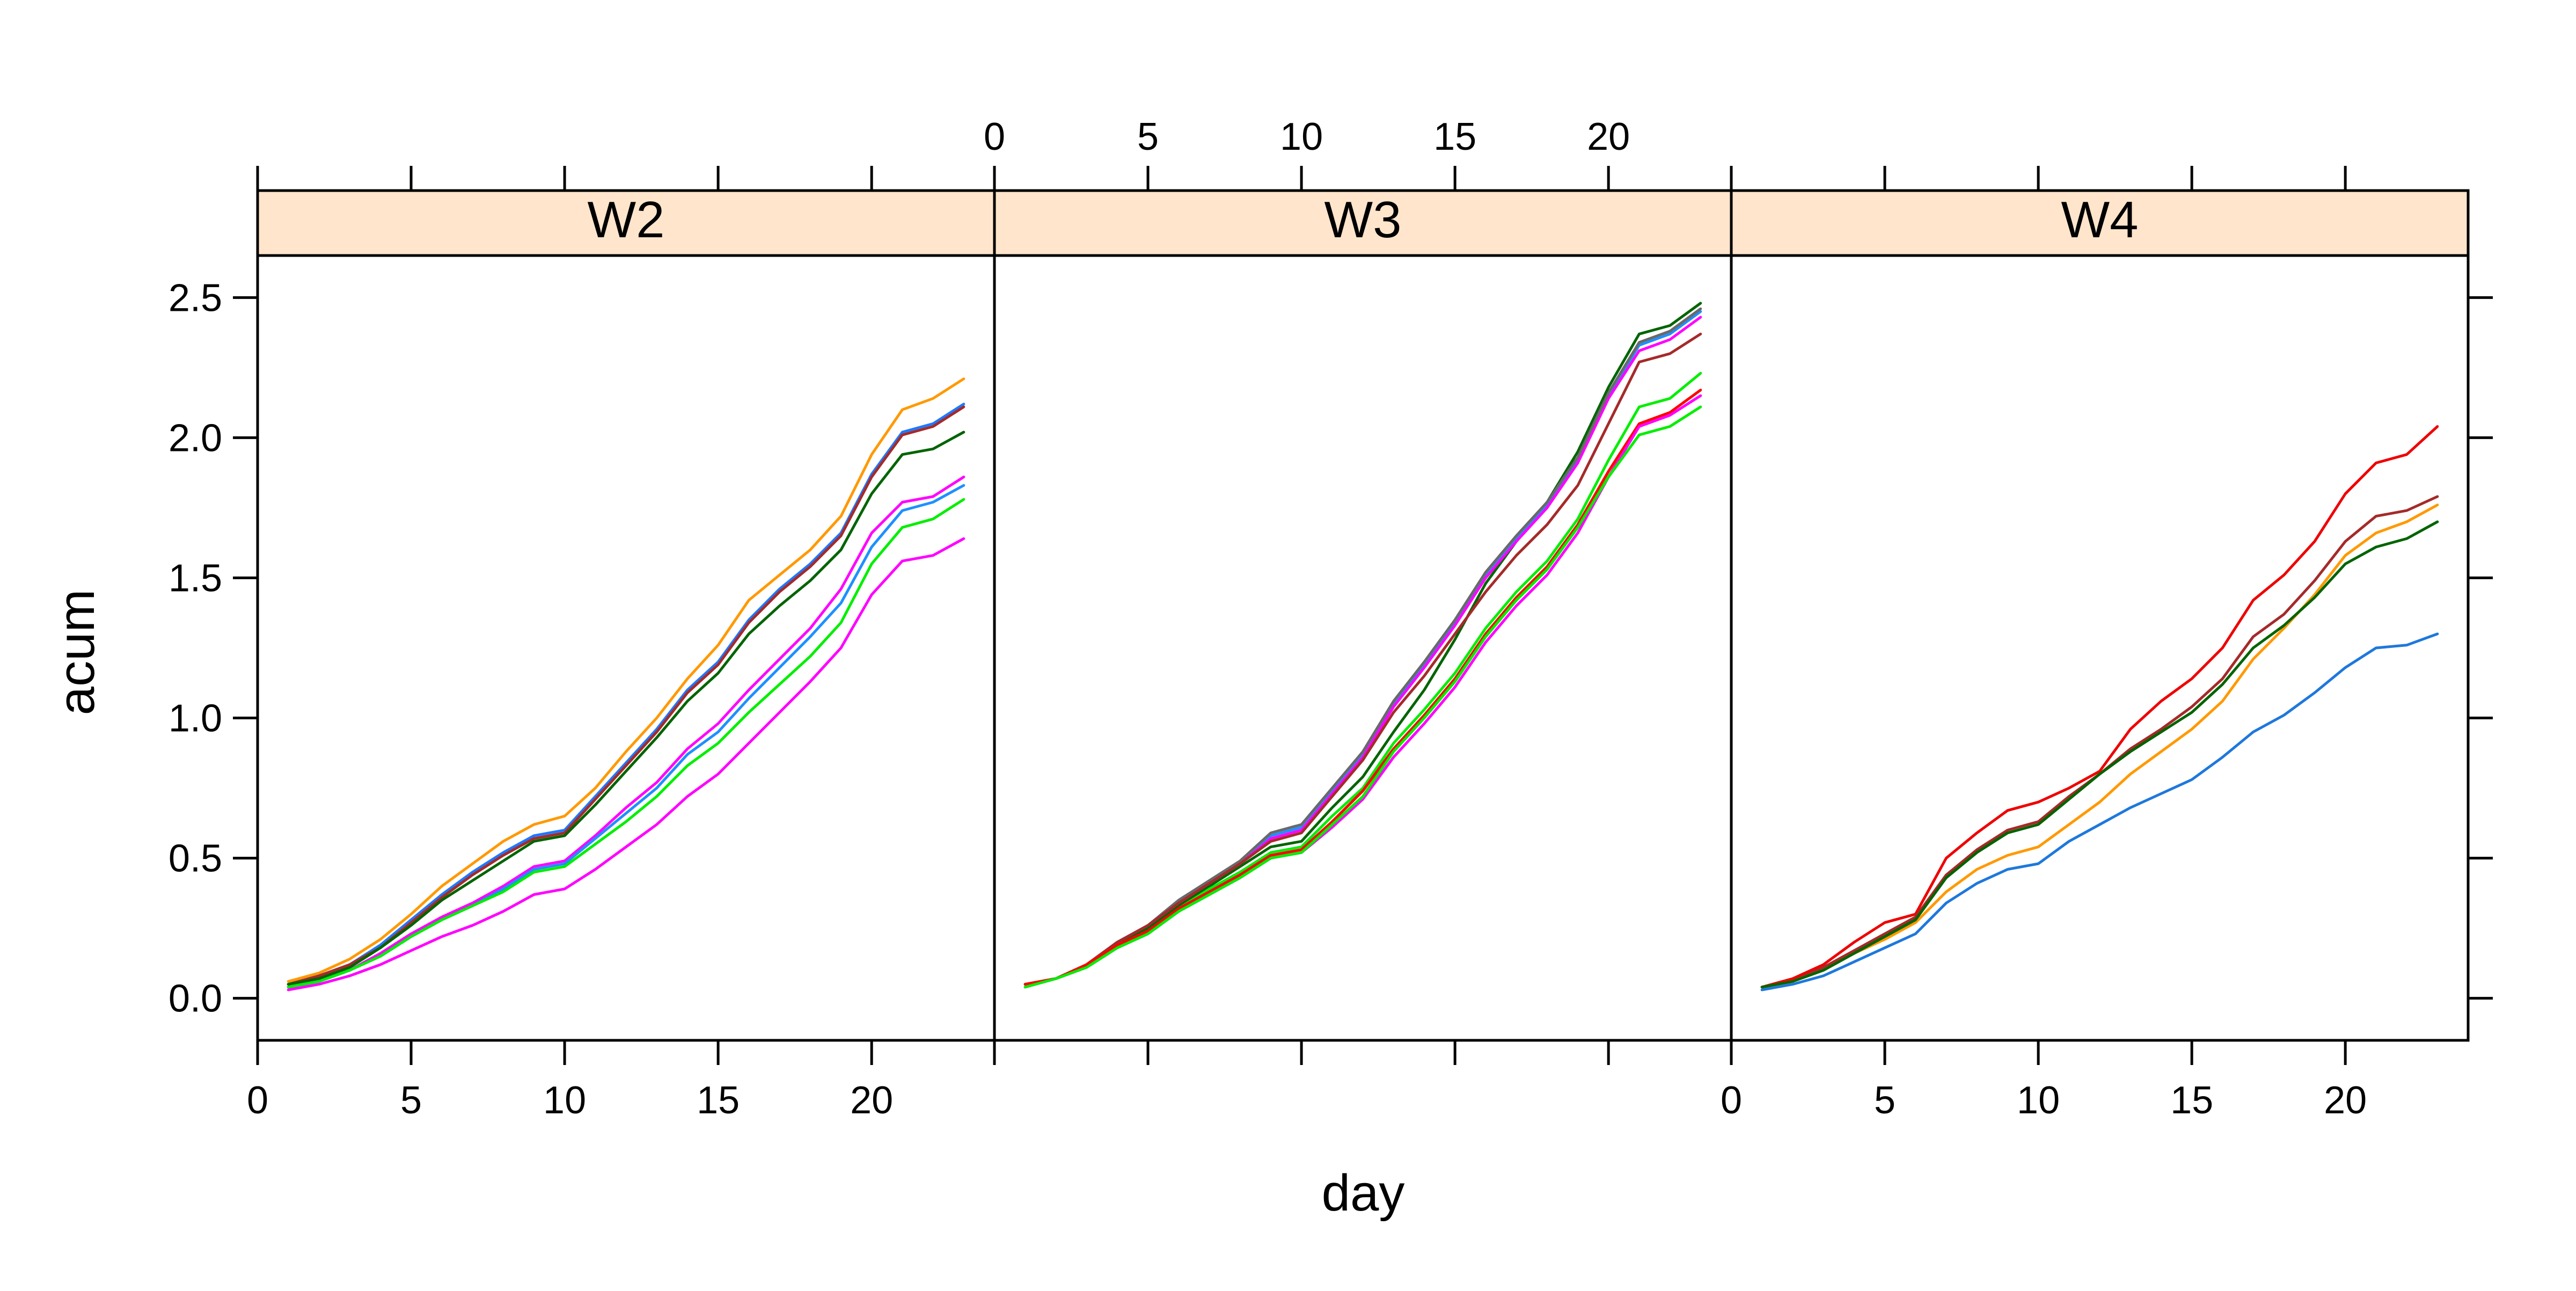  What do you see at coordinates (626, 220) in the screenshot?
I see `strip-label: W2` at bounding box center [626, 220].